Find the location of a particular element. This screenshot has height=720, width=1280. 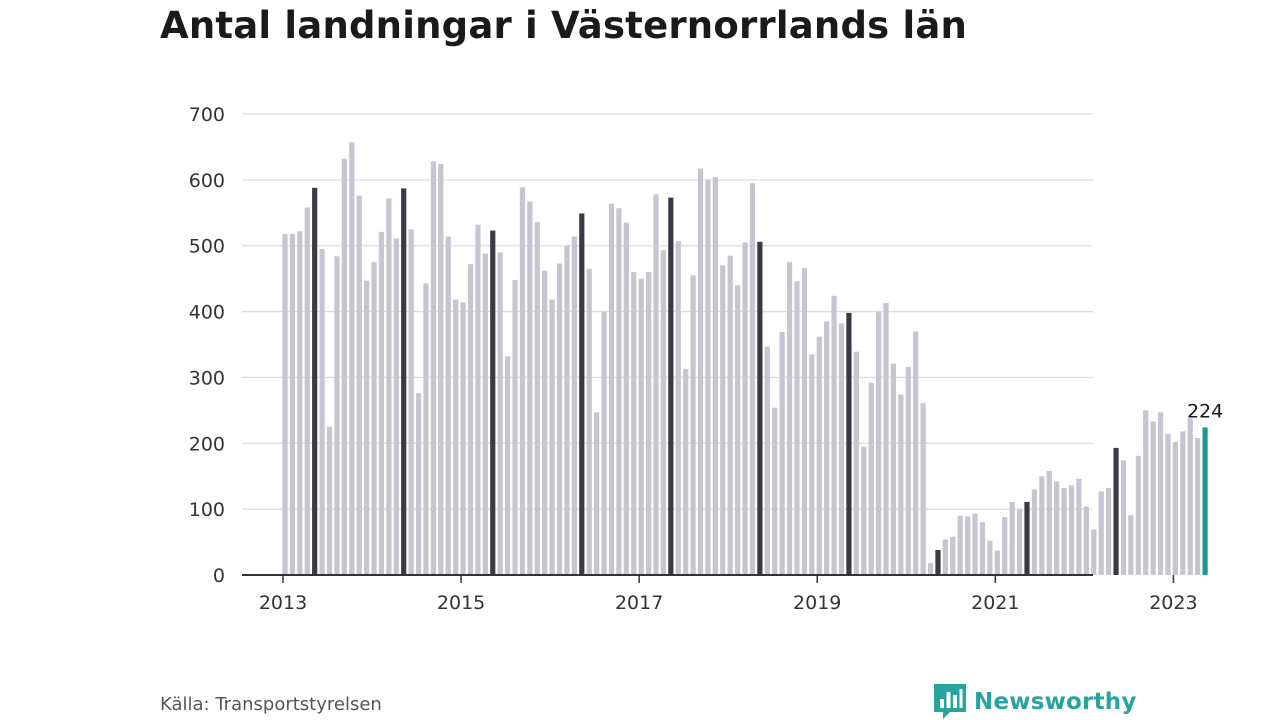

x-tick-label: 2015 is located at coordinates (461, 603).